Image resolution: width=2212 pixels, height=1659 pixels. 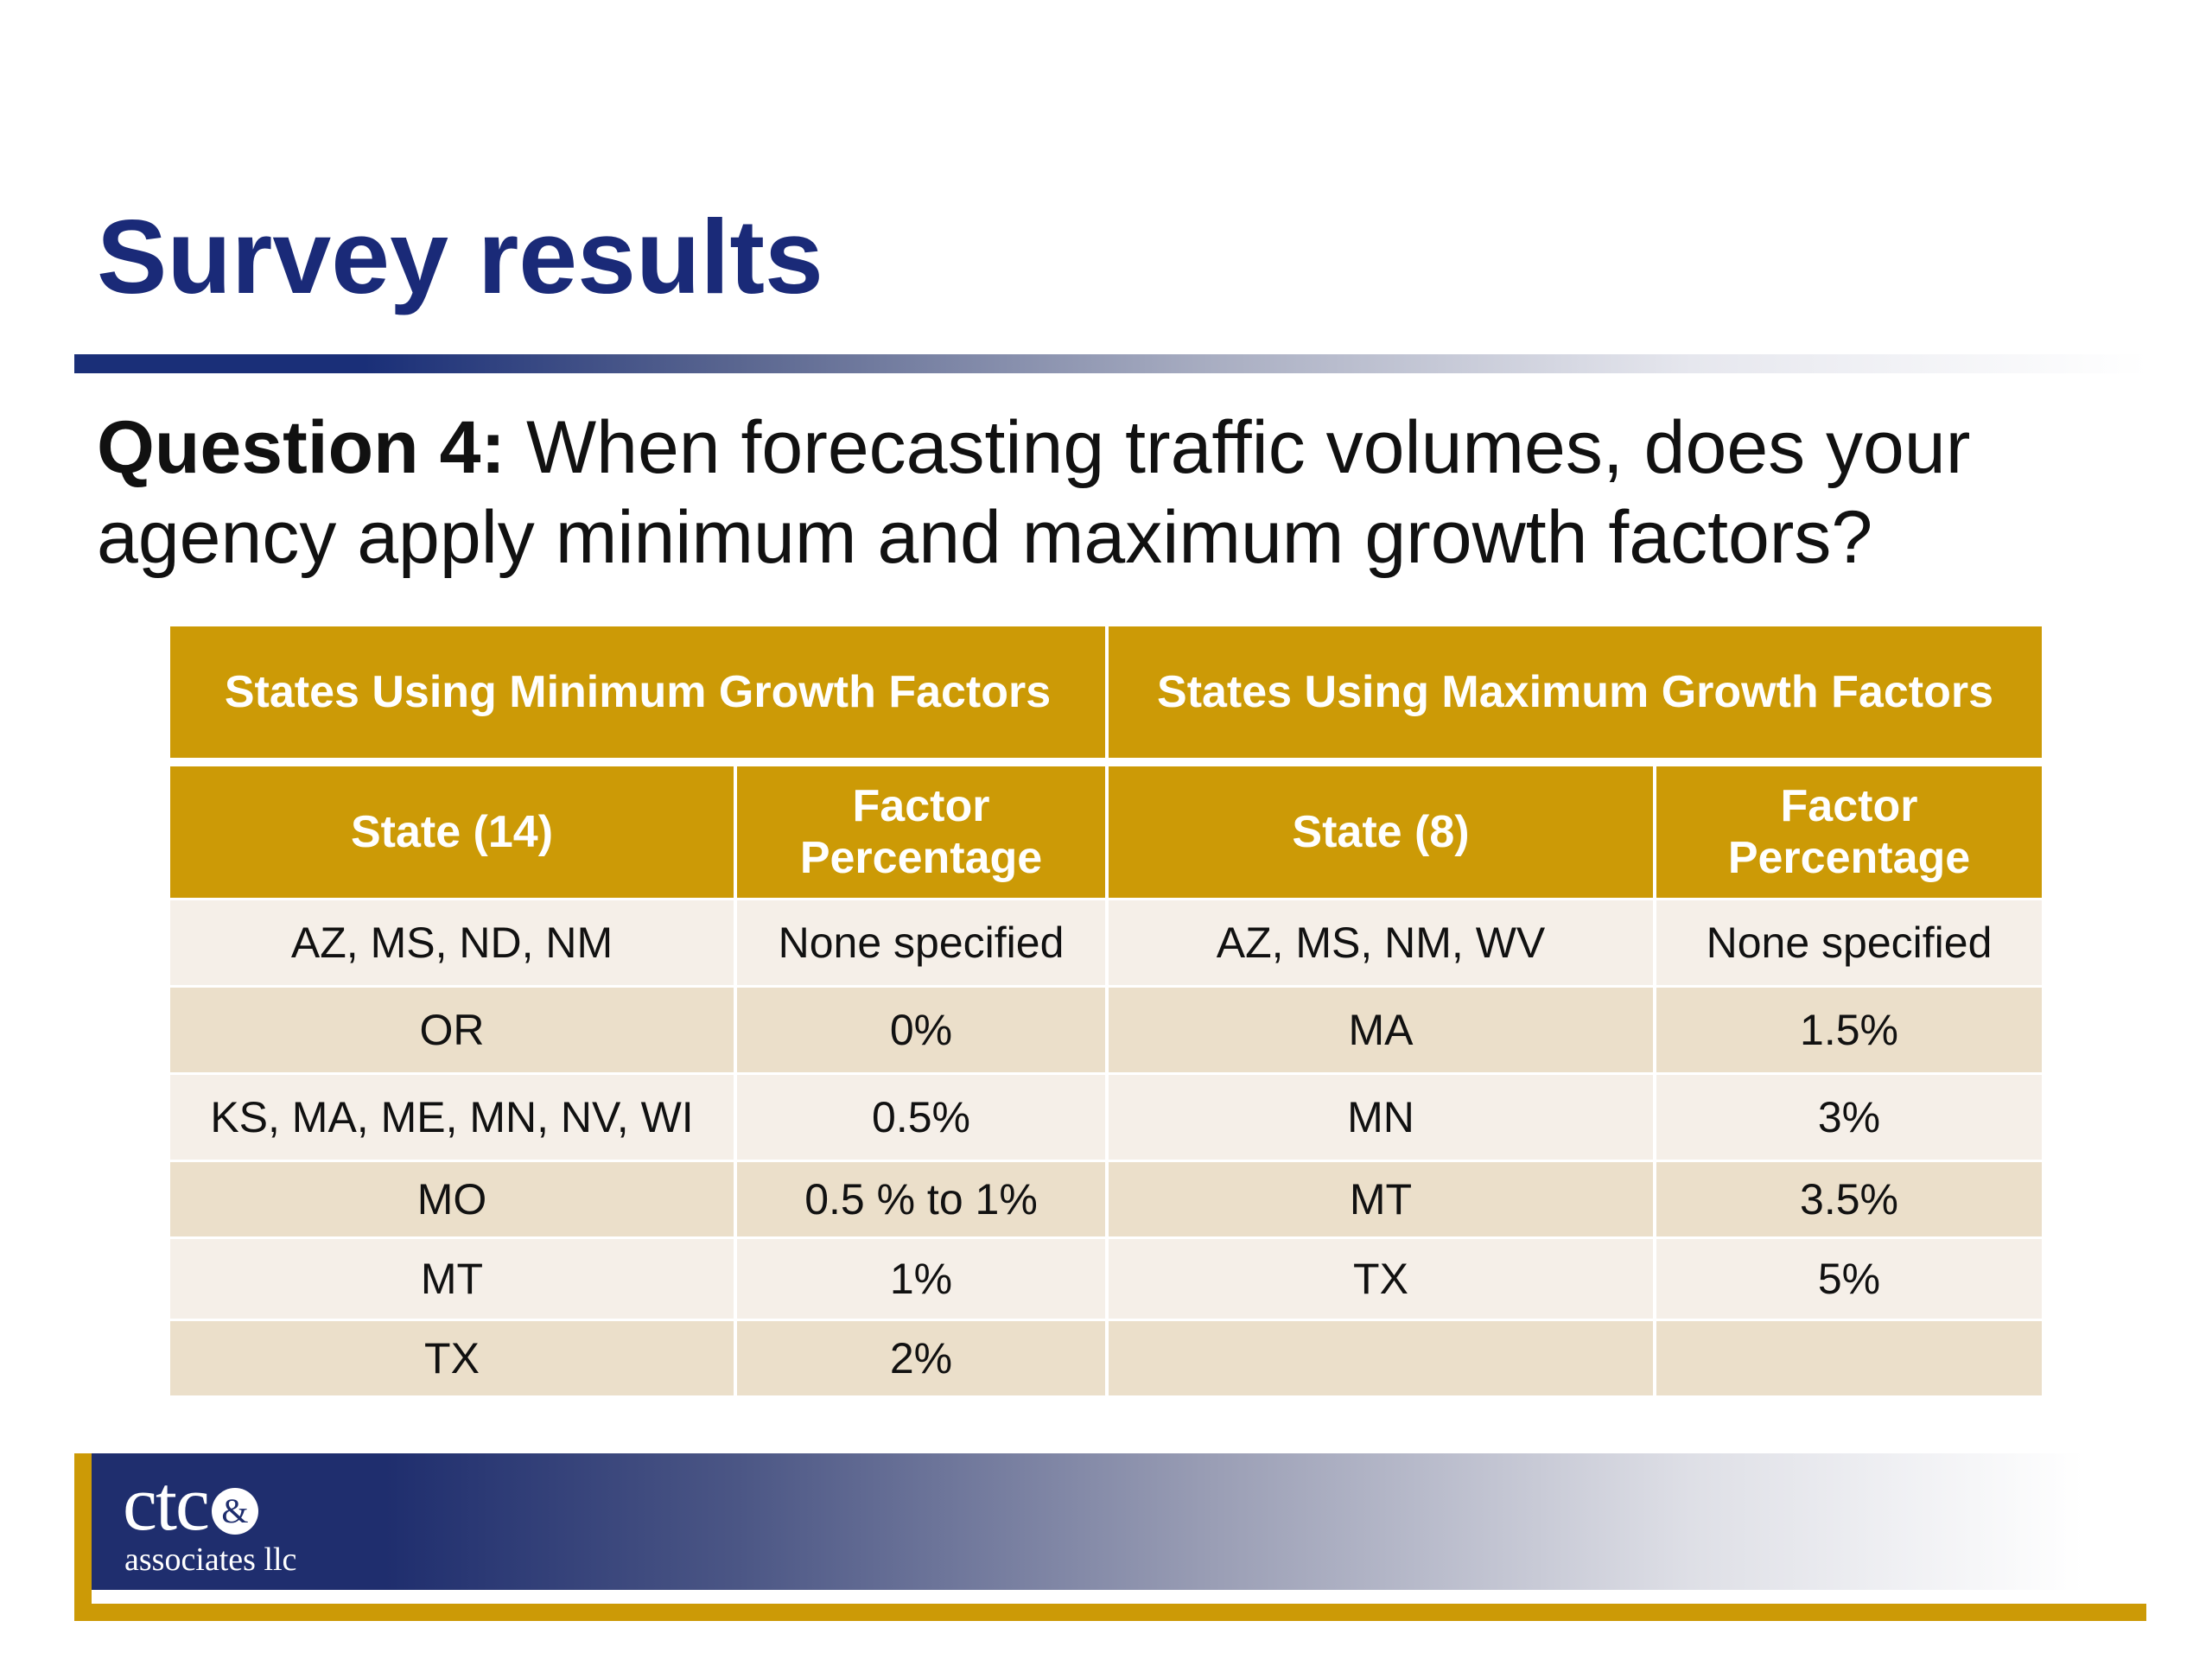 I want to click on max-state-cell: TX, so click(x=1380, y=1279).